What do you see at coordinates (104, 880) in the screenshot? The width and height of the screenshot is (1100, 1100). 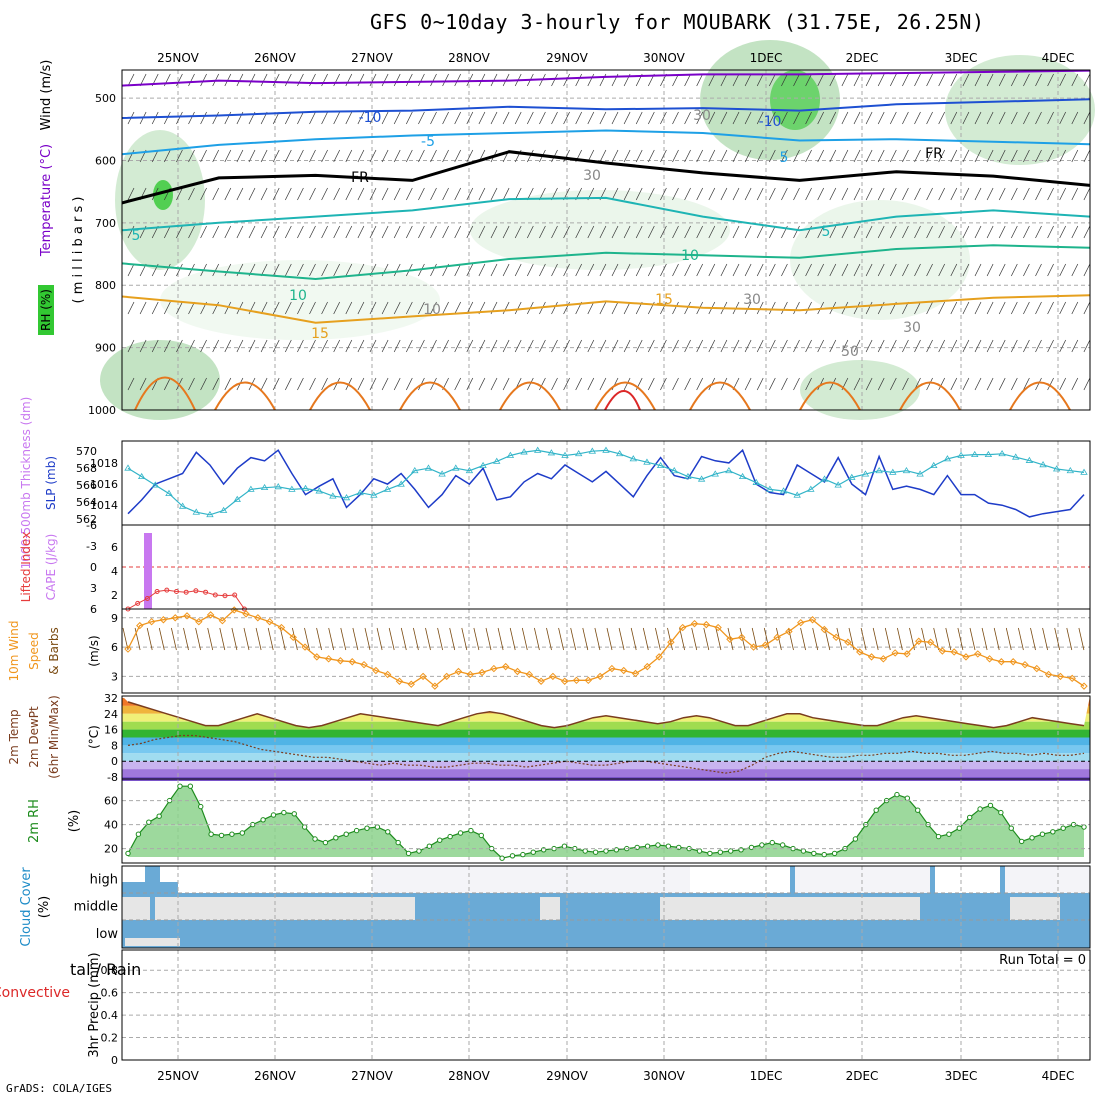 I see `cloud-level-label: high` at bounding box center [104, 880].